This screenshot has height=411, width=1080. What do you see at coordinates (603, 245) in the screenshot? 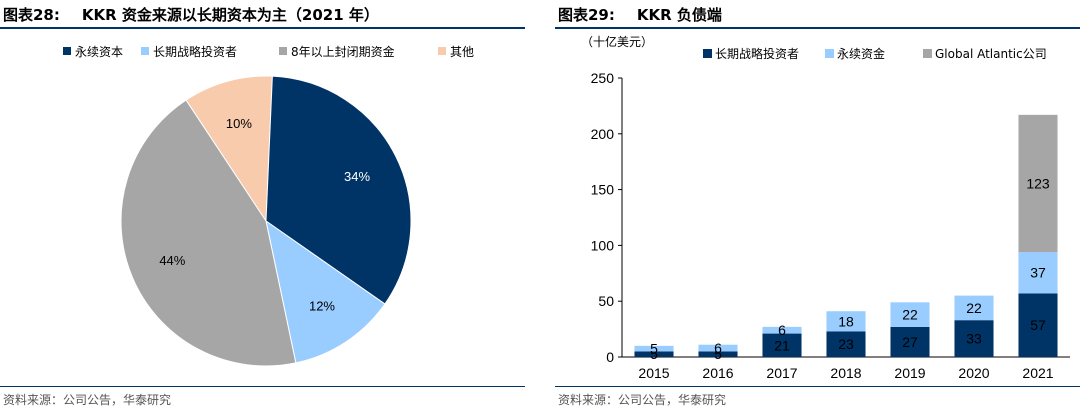
I see `y-tick-label-2: 100` at bounding box center [603, 245].